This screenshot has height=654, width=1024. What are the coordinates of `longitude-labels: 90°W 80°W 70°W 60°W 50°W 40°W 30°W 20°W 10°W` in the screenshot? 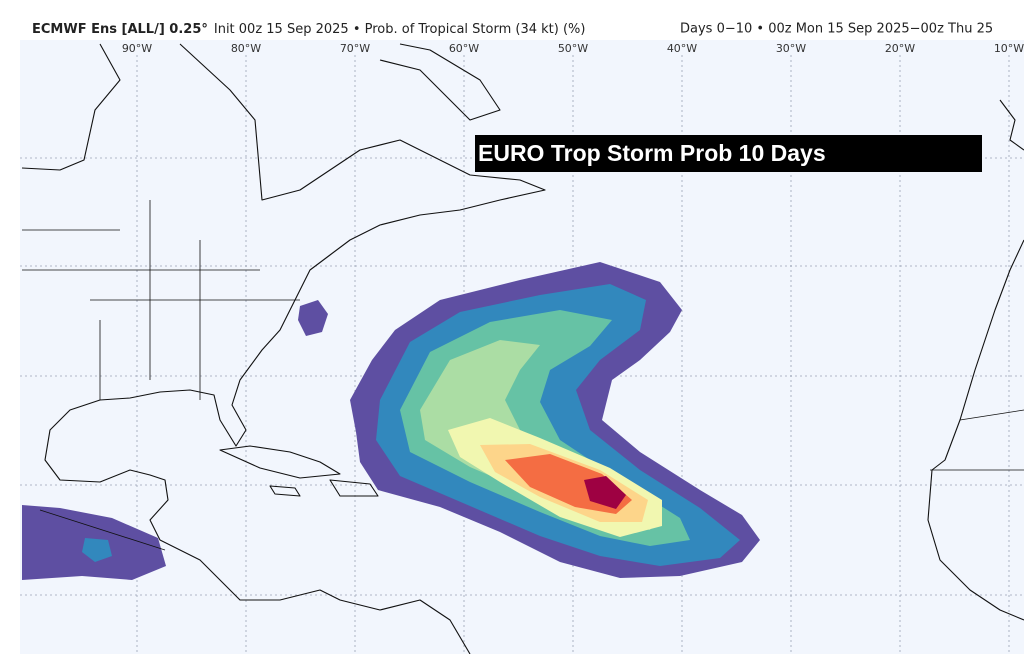 It's located at (573, 48).